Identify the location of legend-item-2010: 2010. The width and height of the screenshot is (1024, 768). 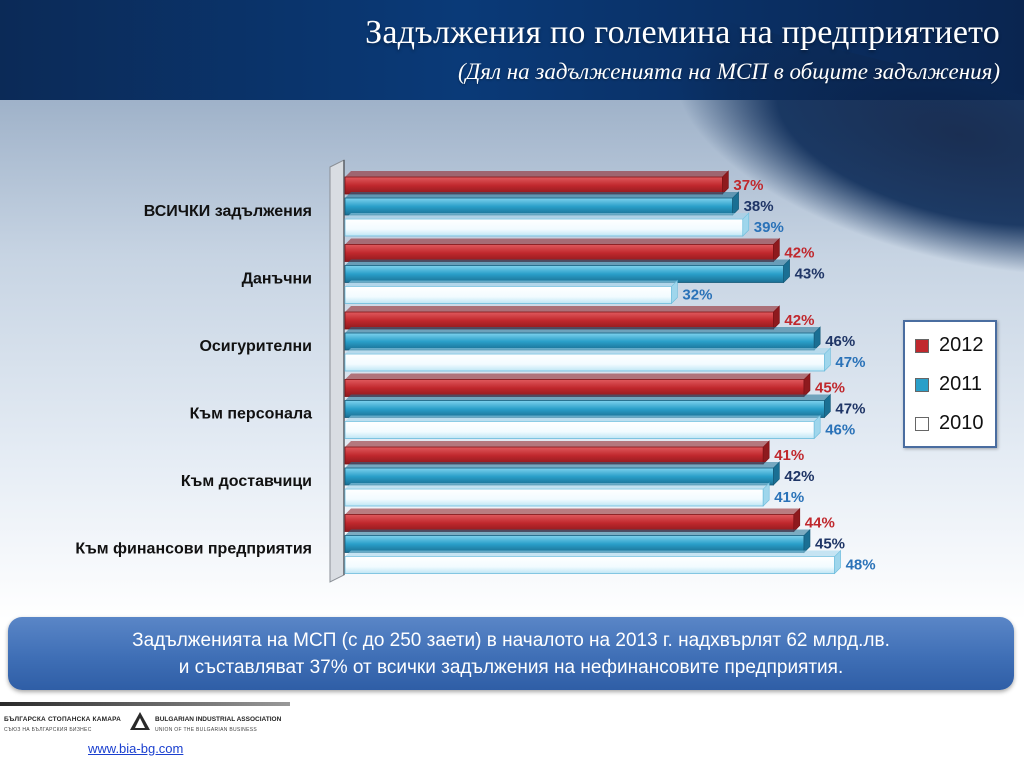
(949, 423).